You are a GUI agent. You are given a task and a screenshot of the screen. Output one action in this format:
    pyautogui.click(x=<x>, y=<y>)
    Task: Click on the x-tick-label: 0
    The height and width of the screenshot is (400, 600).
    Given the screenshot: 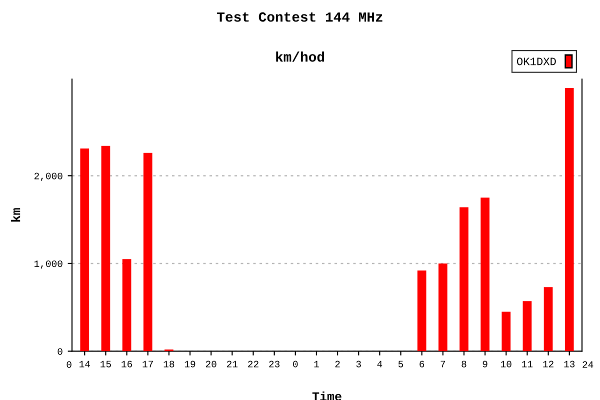 What is the action you would take?
    pyautogui.click(x=295, y=364)
    